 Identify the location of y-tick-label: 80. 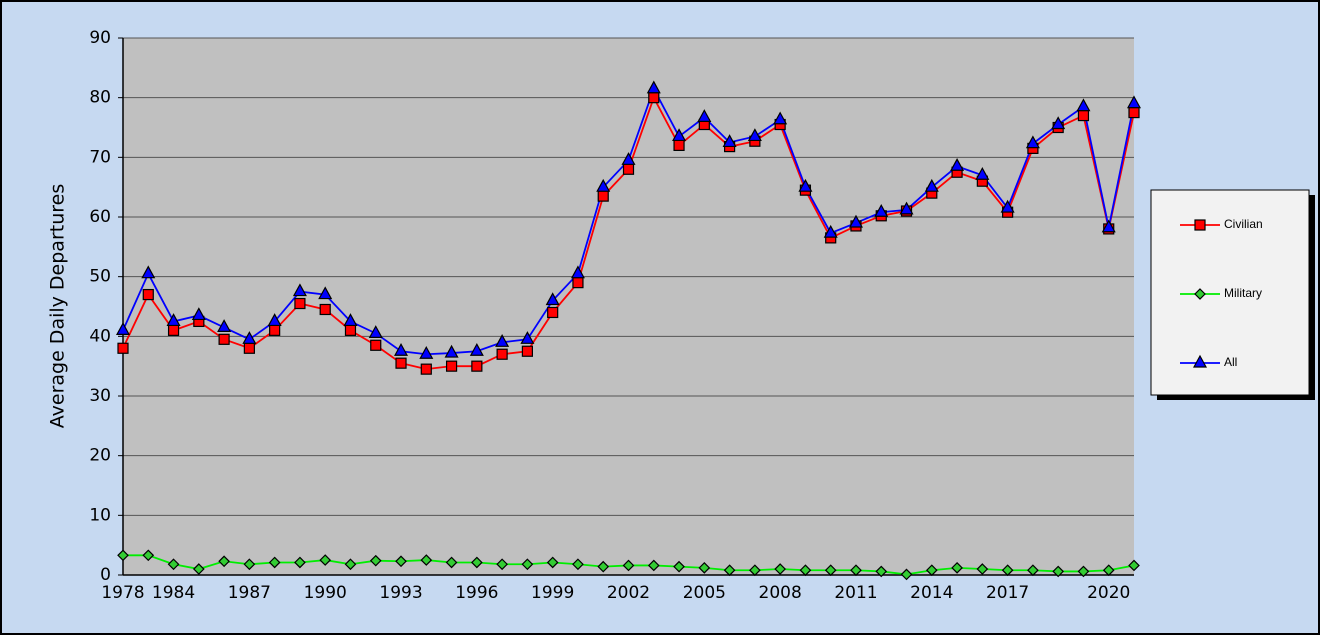
(100, 98).